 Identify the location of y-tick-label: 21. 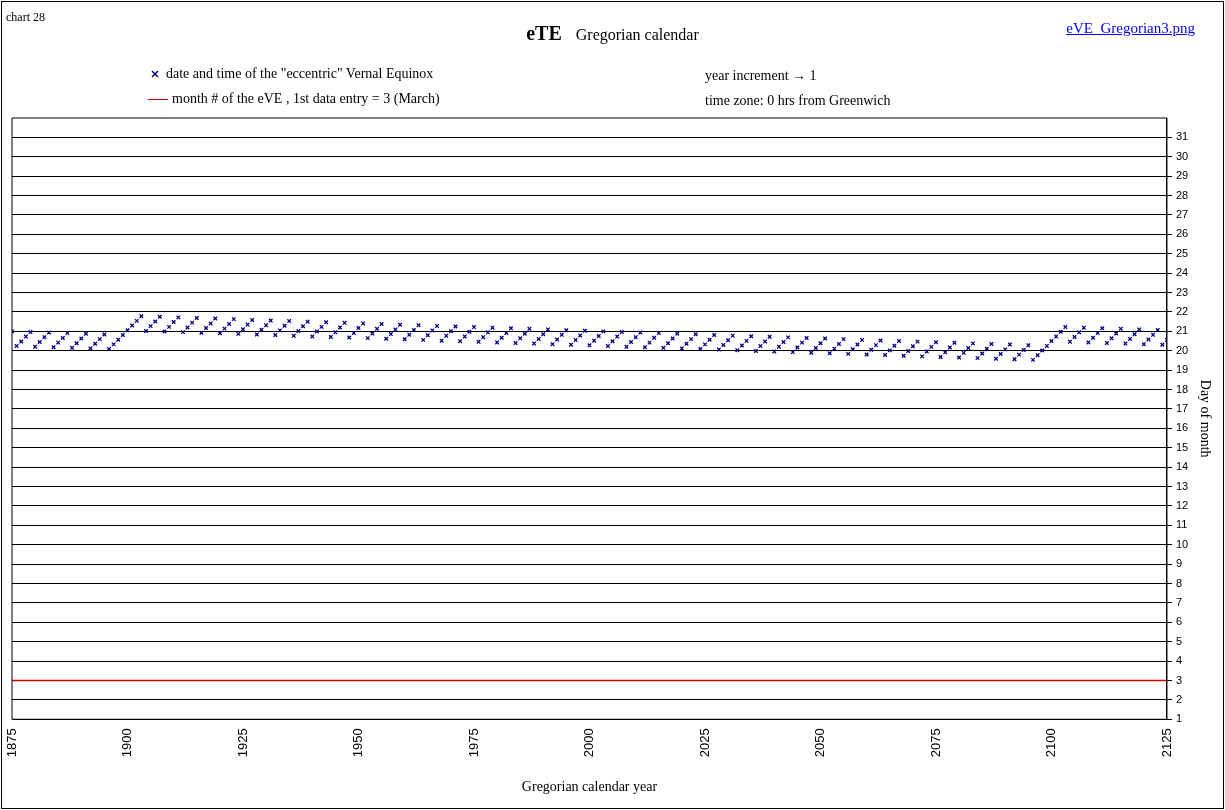
(1182, 330).